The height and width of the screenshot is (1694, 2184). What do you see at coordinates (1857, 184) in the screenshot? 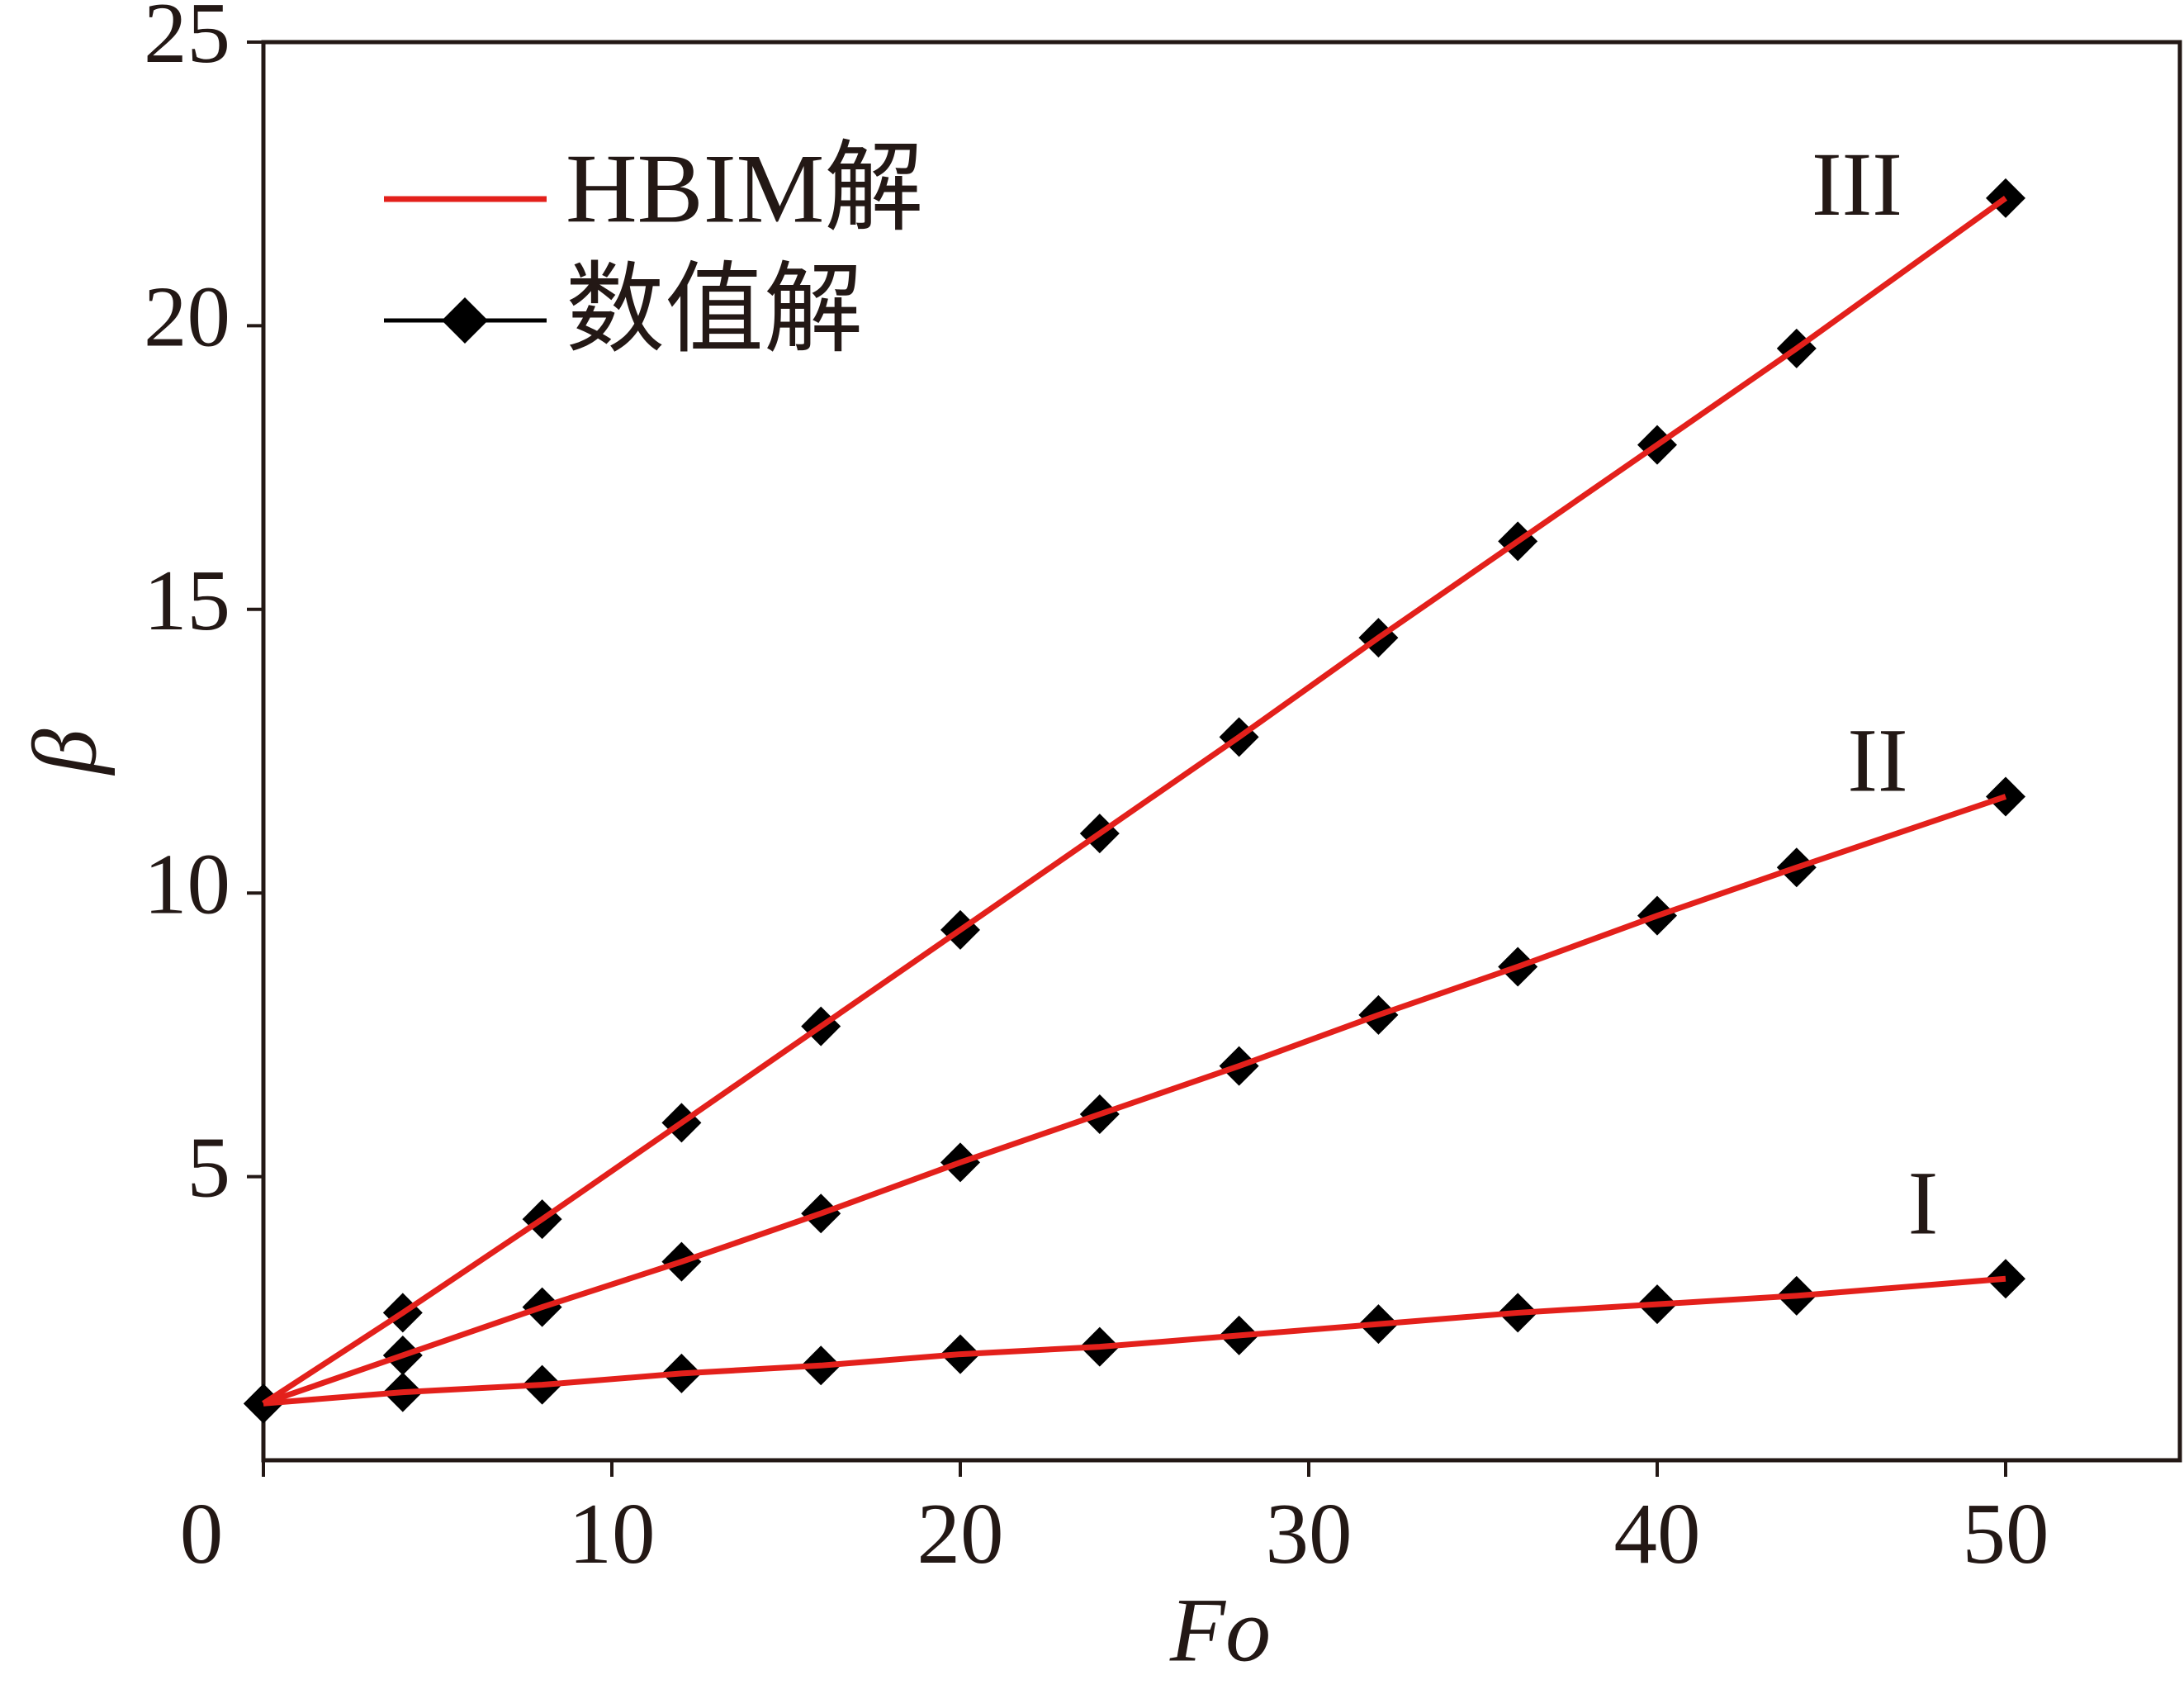
I see `curve-label: III` at bounding box center [1857, 184].